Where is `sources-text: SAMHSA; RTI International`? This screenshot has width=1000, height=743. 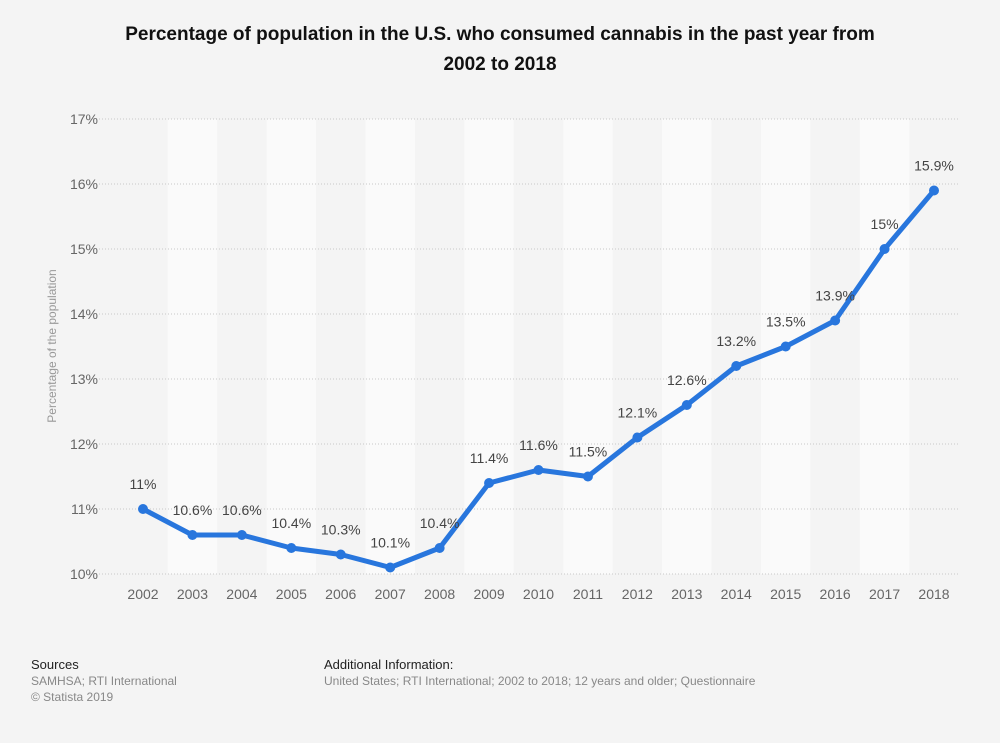 sources-text: SAMHSA; RTI International is located at coordinates (104, 681).